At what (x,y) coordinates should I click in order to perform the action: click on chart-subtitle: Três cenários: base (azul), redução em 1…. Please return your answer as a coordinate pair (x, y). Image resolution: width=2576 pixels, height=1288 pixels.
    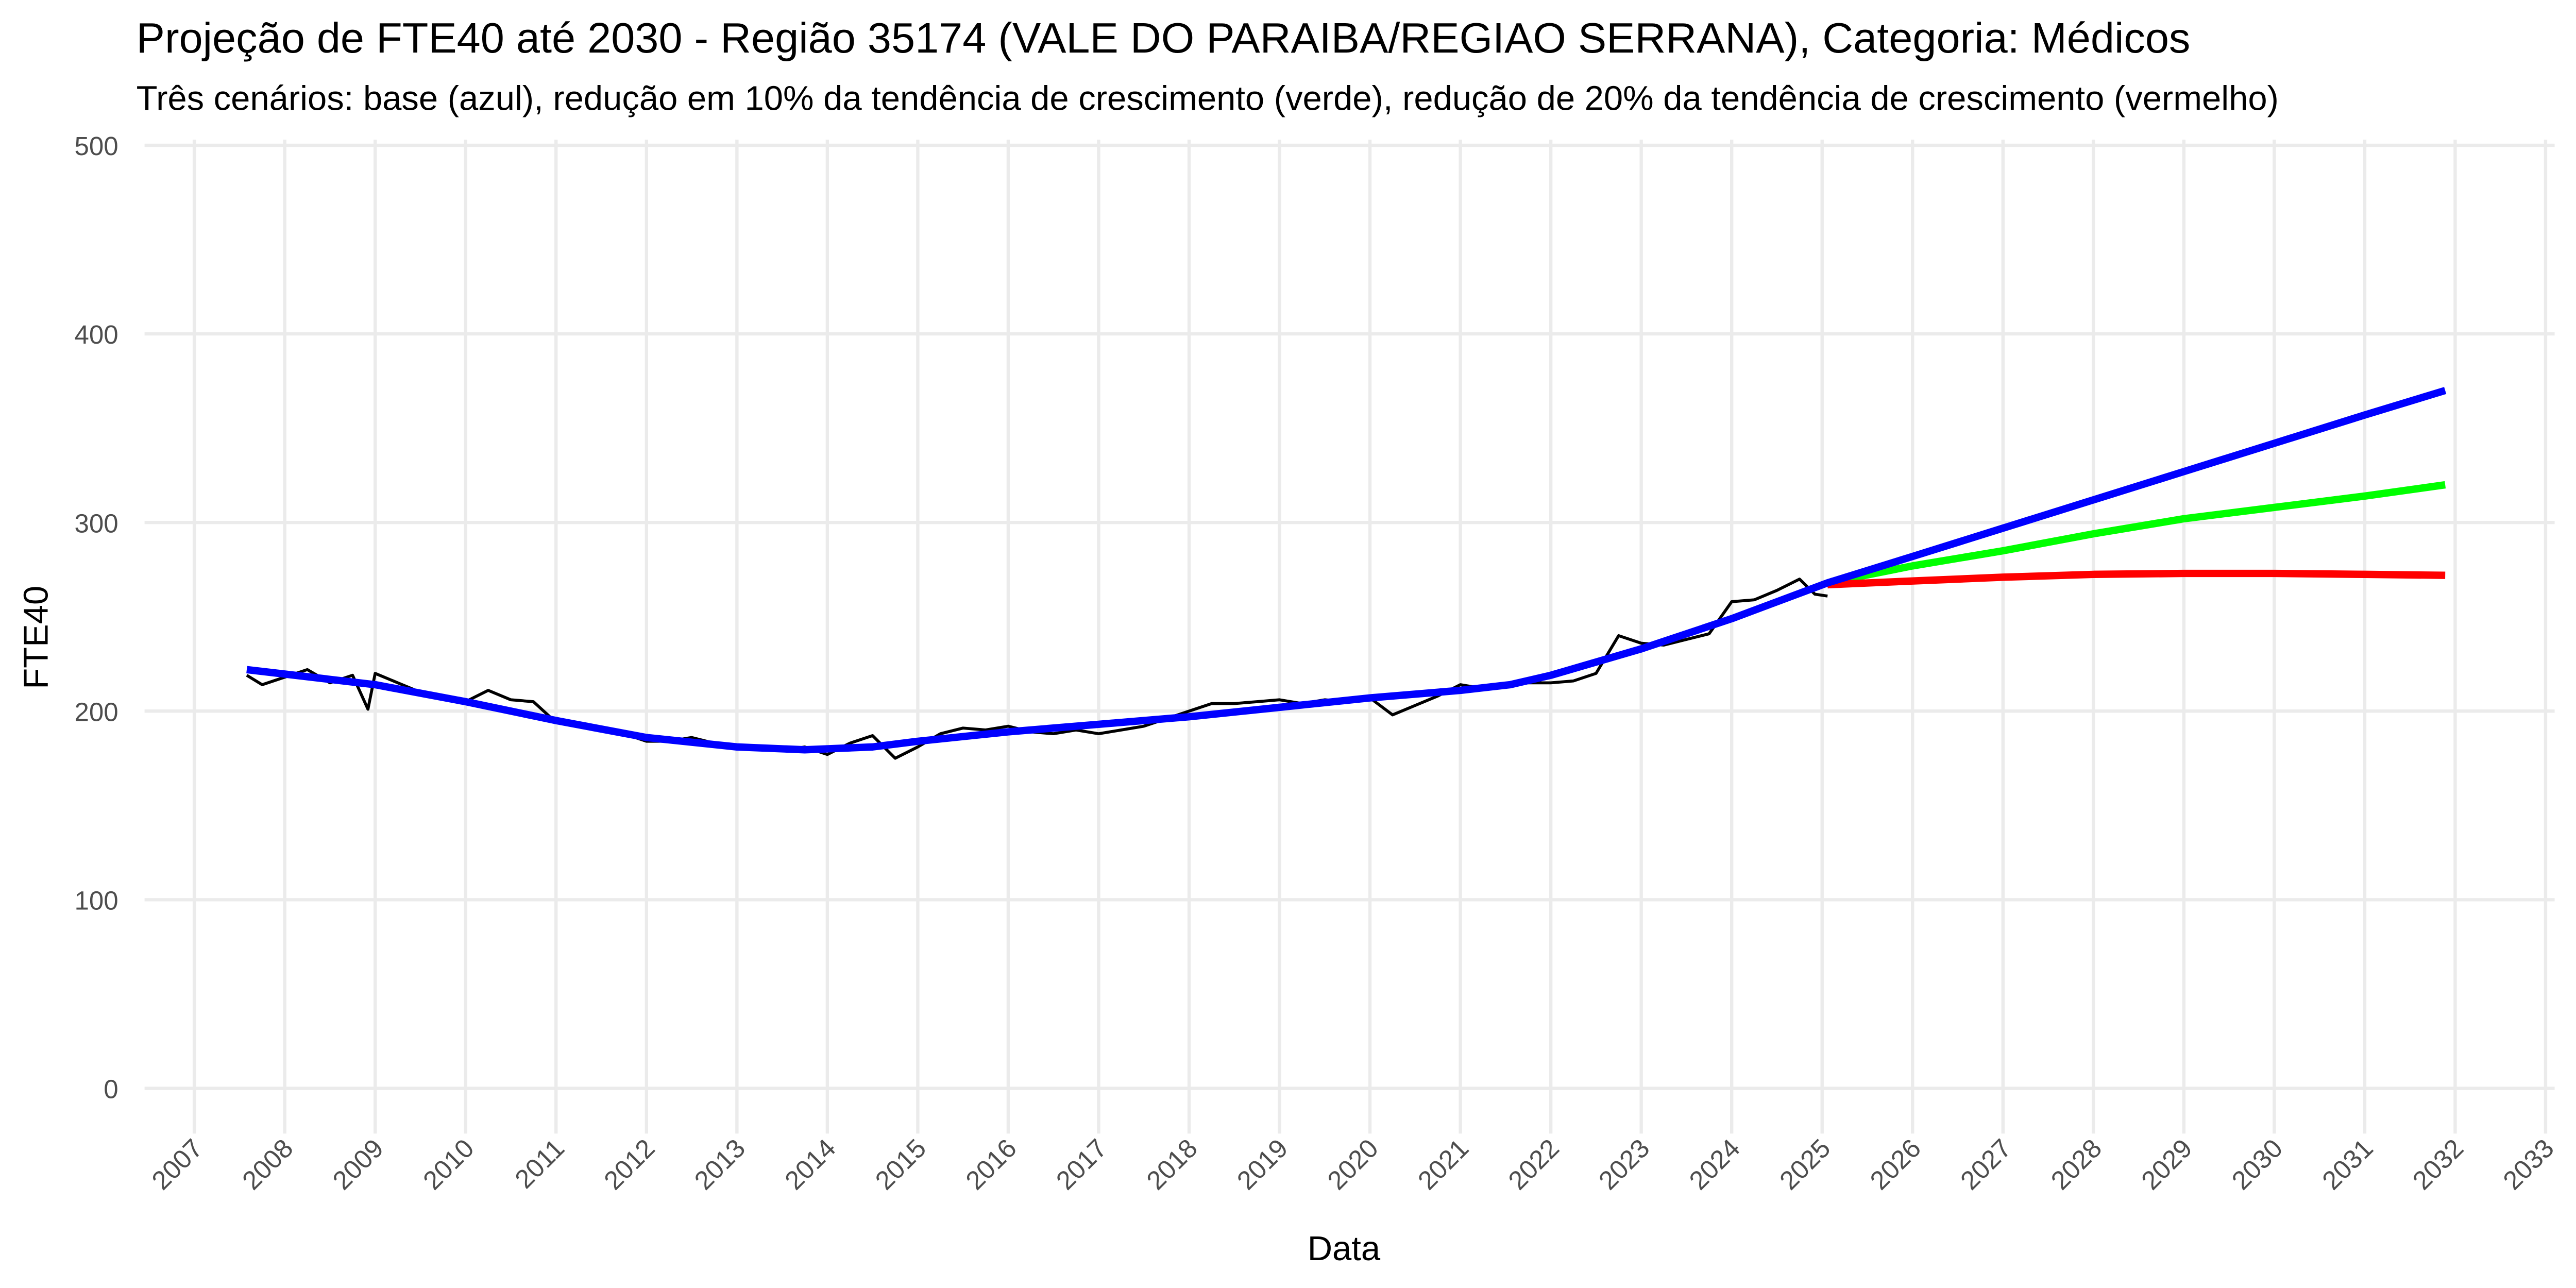
    Looking at the image, I should click on (1208, 98).